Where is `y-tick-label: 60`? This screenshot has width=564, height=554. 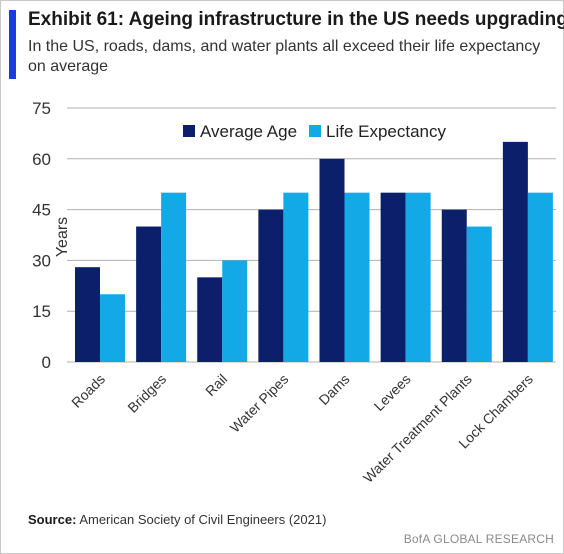
y-tick-label: 60 is located at coordinates (41, 159).